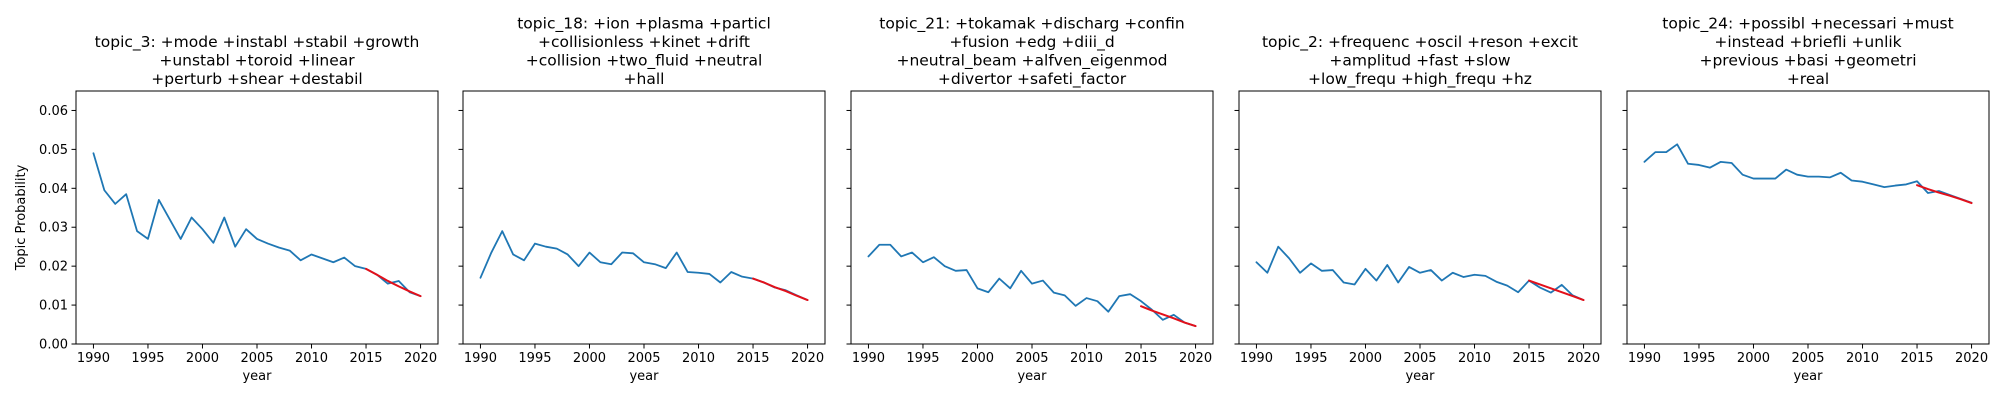 This screenshot has height=400, width=2000. Describe the element at coordinates (21, 217) in the screenshot. I see `y-axis-label: Topic Probability` at that location.